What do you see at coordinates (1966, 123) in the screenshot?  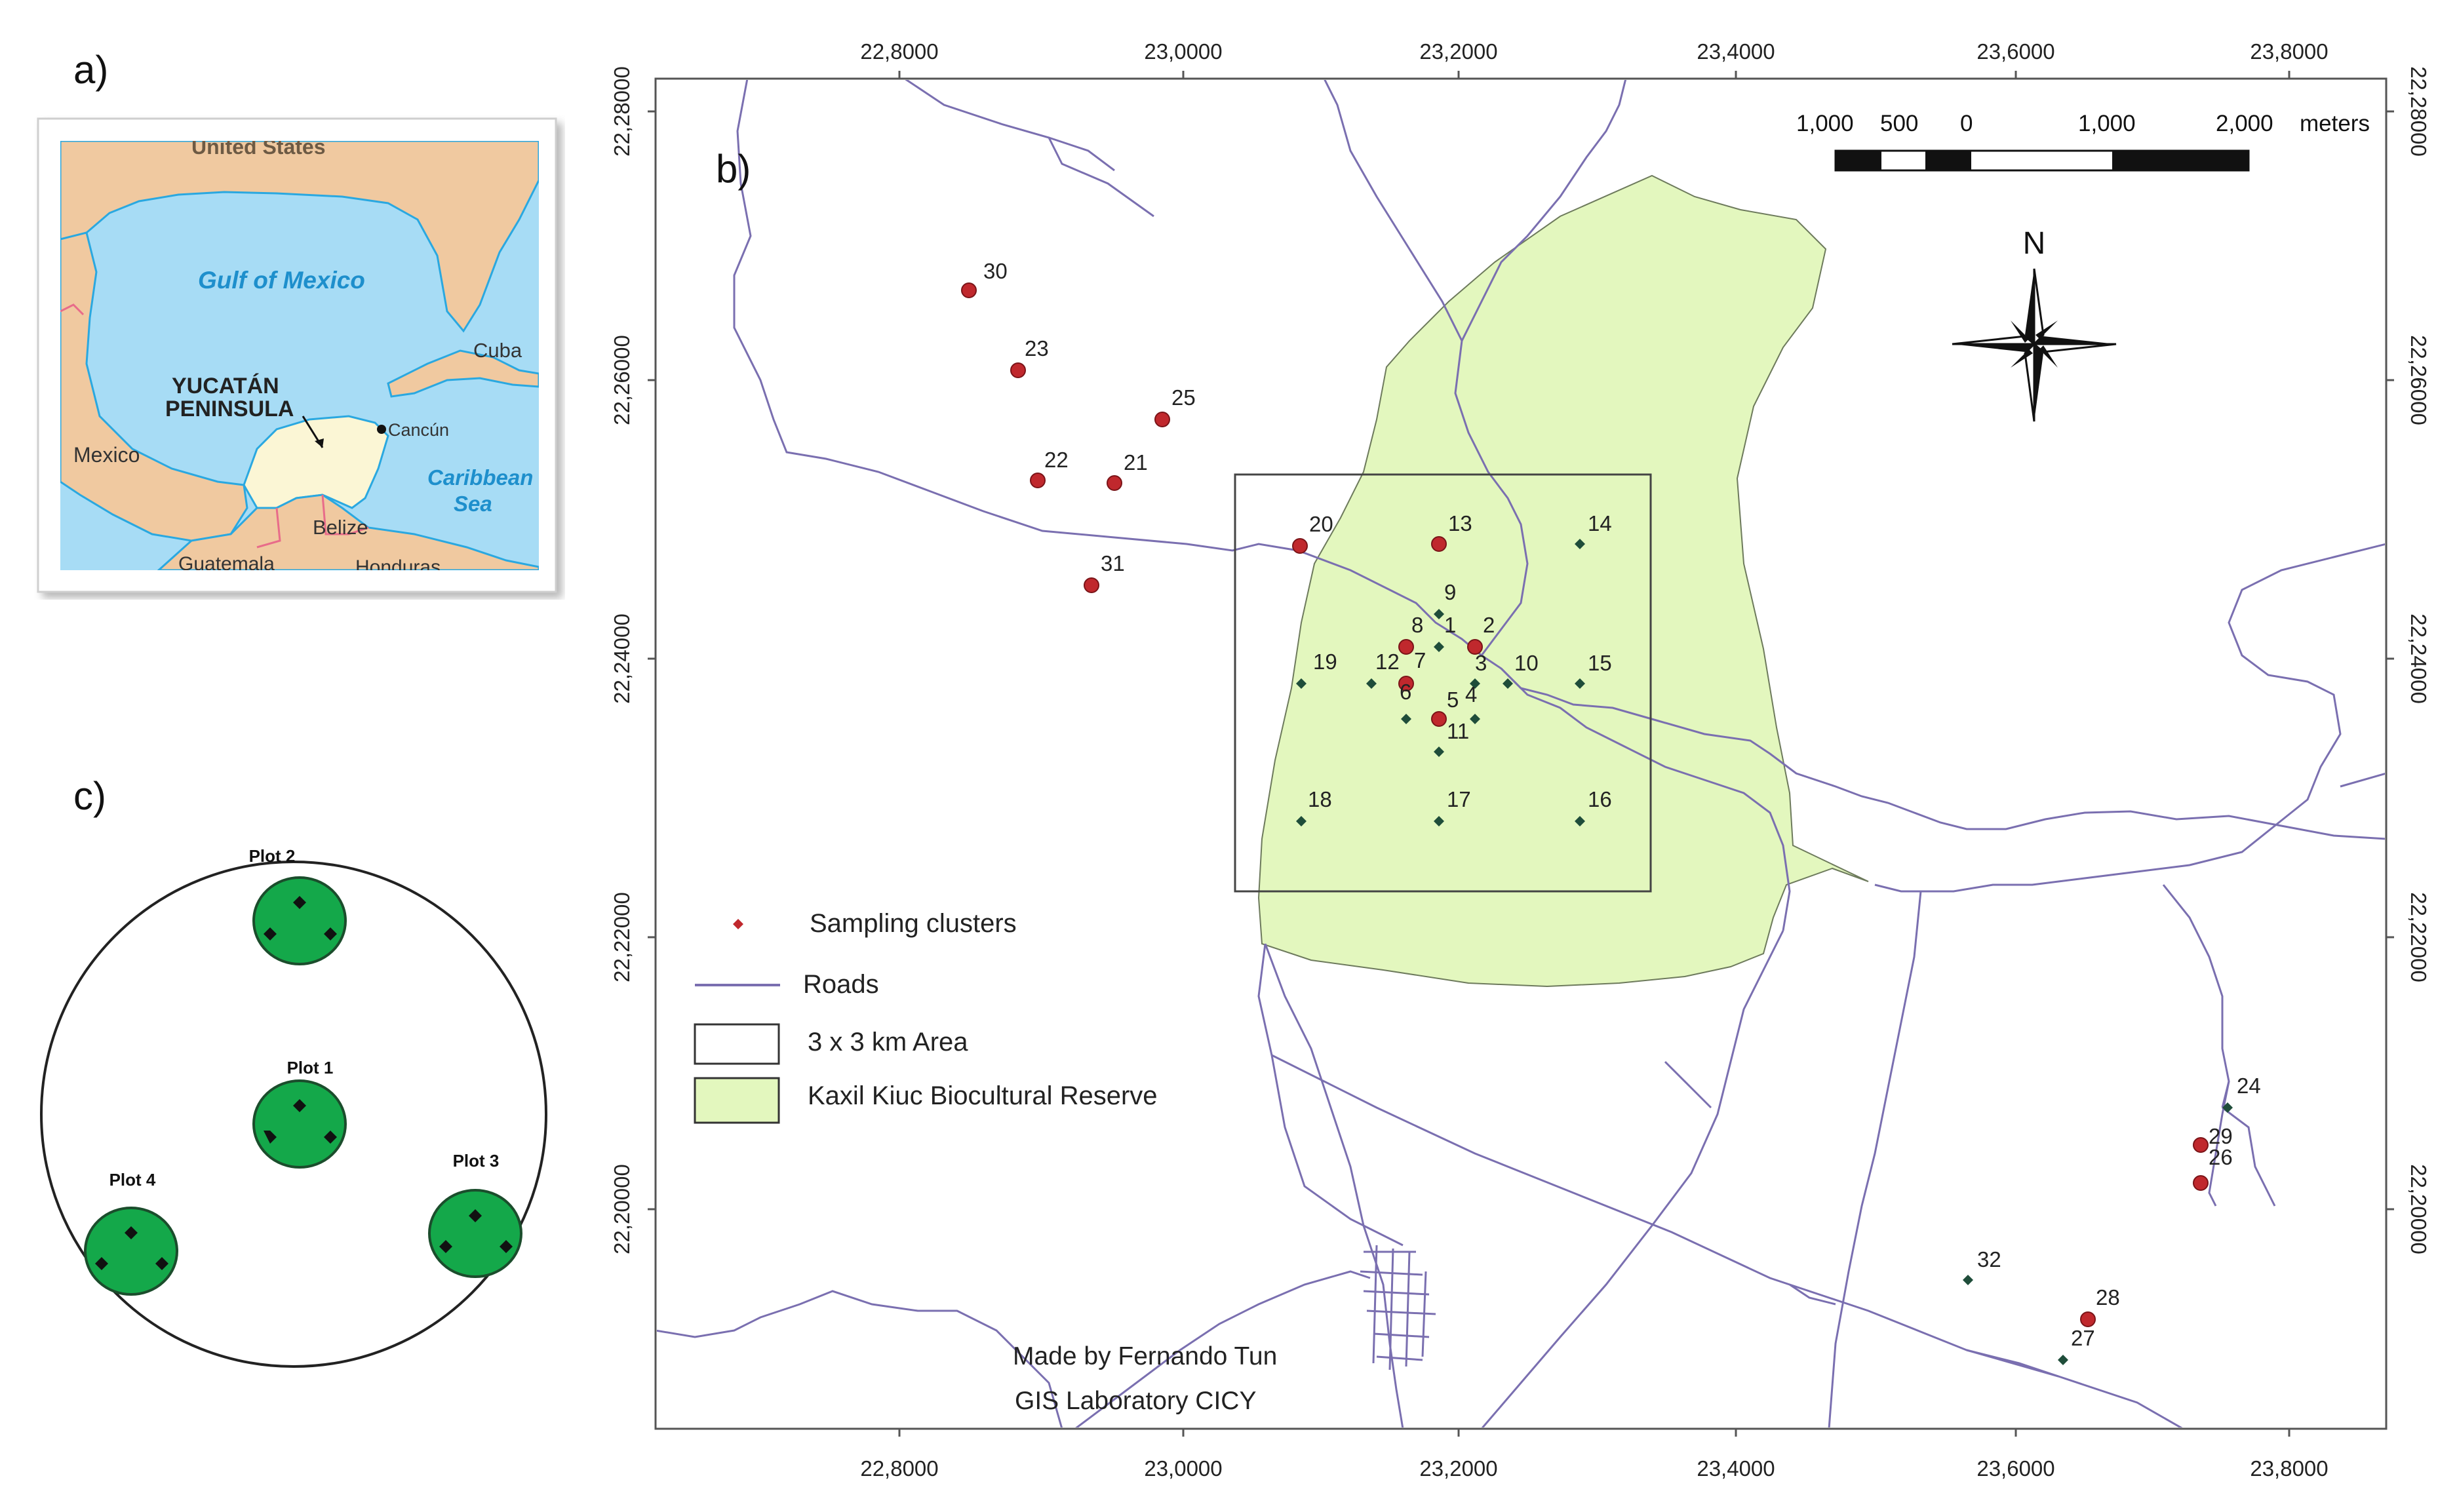 I see `scale-label-0: 0` at bounding box center [1966, 123].